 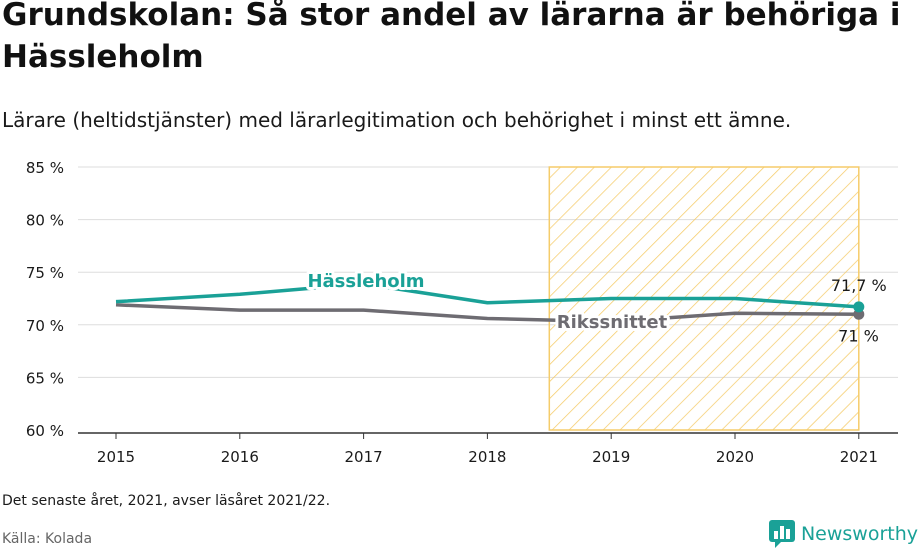 What do you see at coordinates (859, 285) in the screenshot?
I see `end-label-hassleholm: 71,7 %` at bounding box center [859, 285].